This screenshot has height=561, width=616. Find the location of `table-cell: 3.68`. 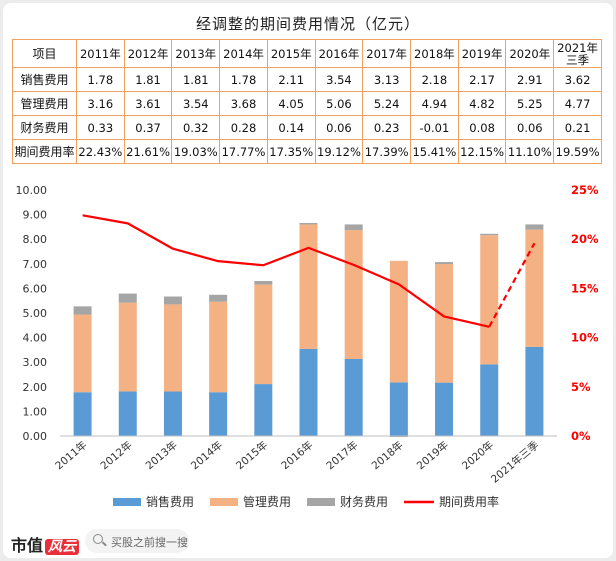

table-cell: 3.68 is located at coordinates (243, 103).